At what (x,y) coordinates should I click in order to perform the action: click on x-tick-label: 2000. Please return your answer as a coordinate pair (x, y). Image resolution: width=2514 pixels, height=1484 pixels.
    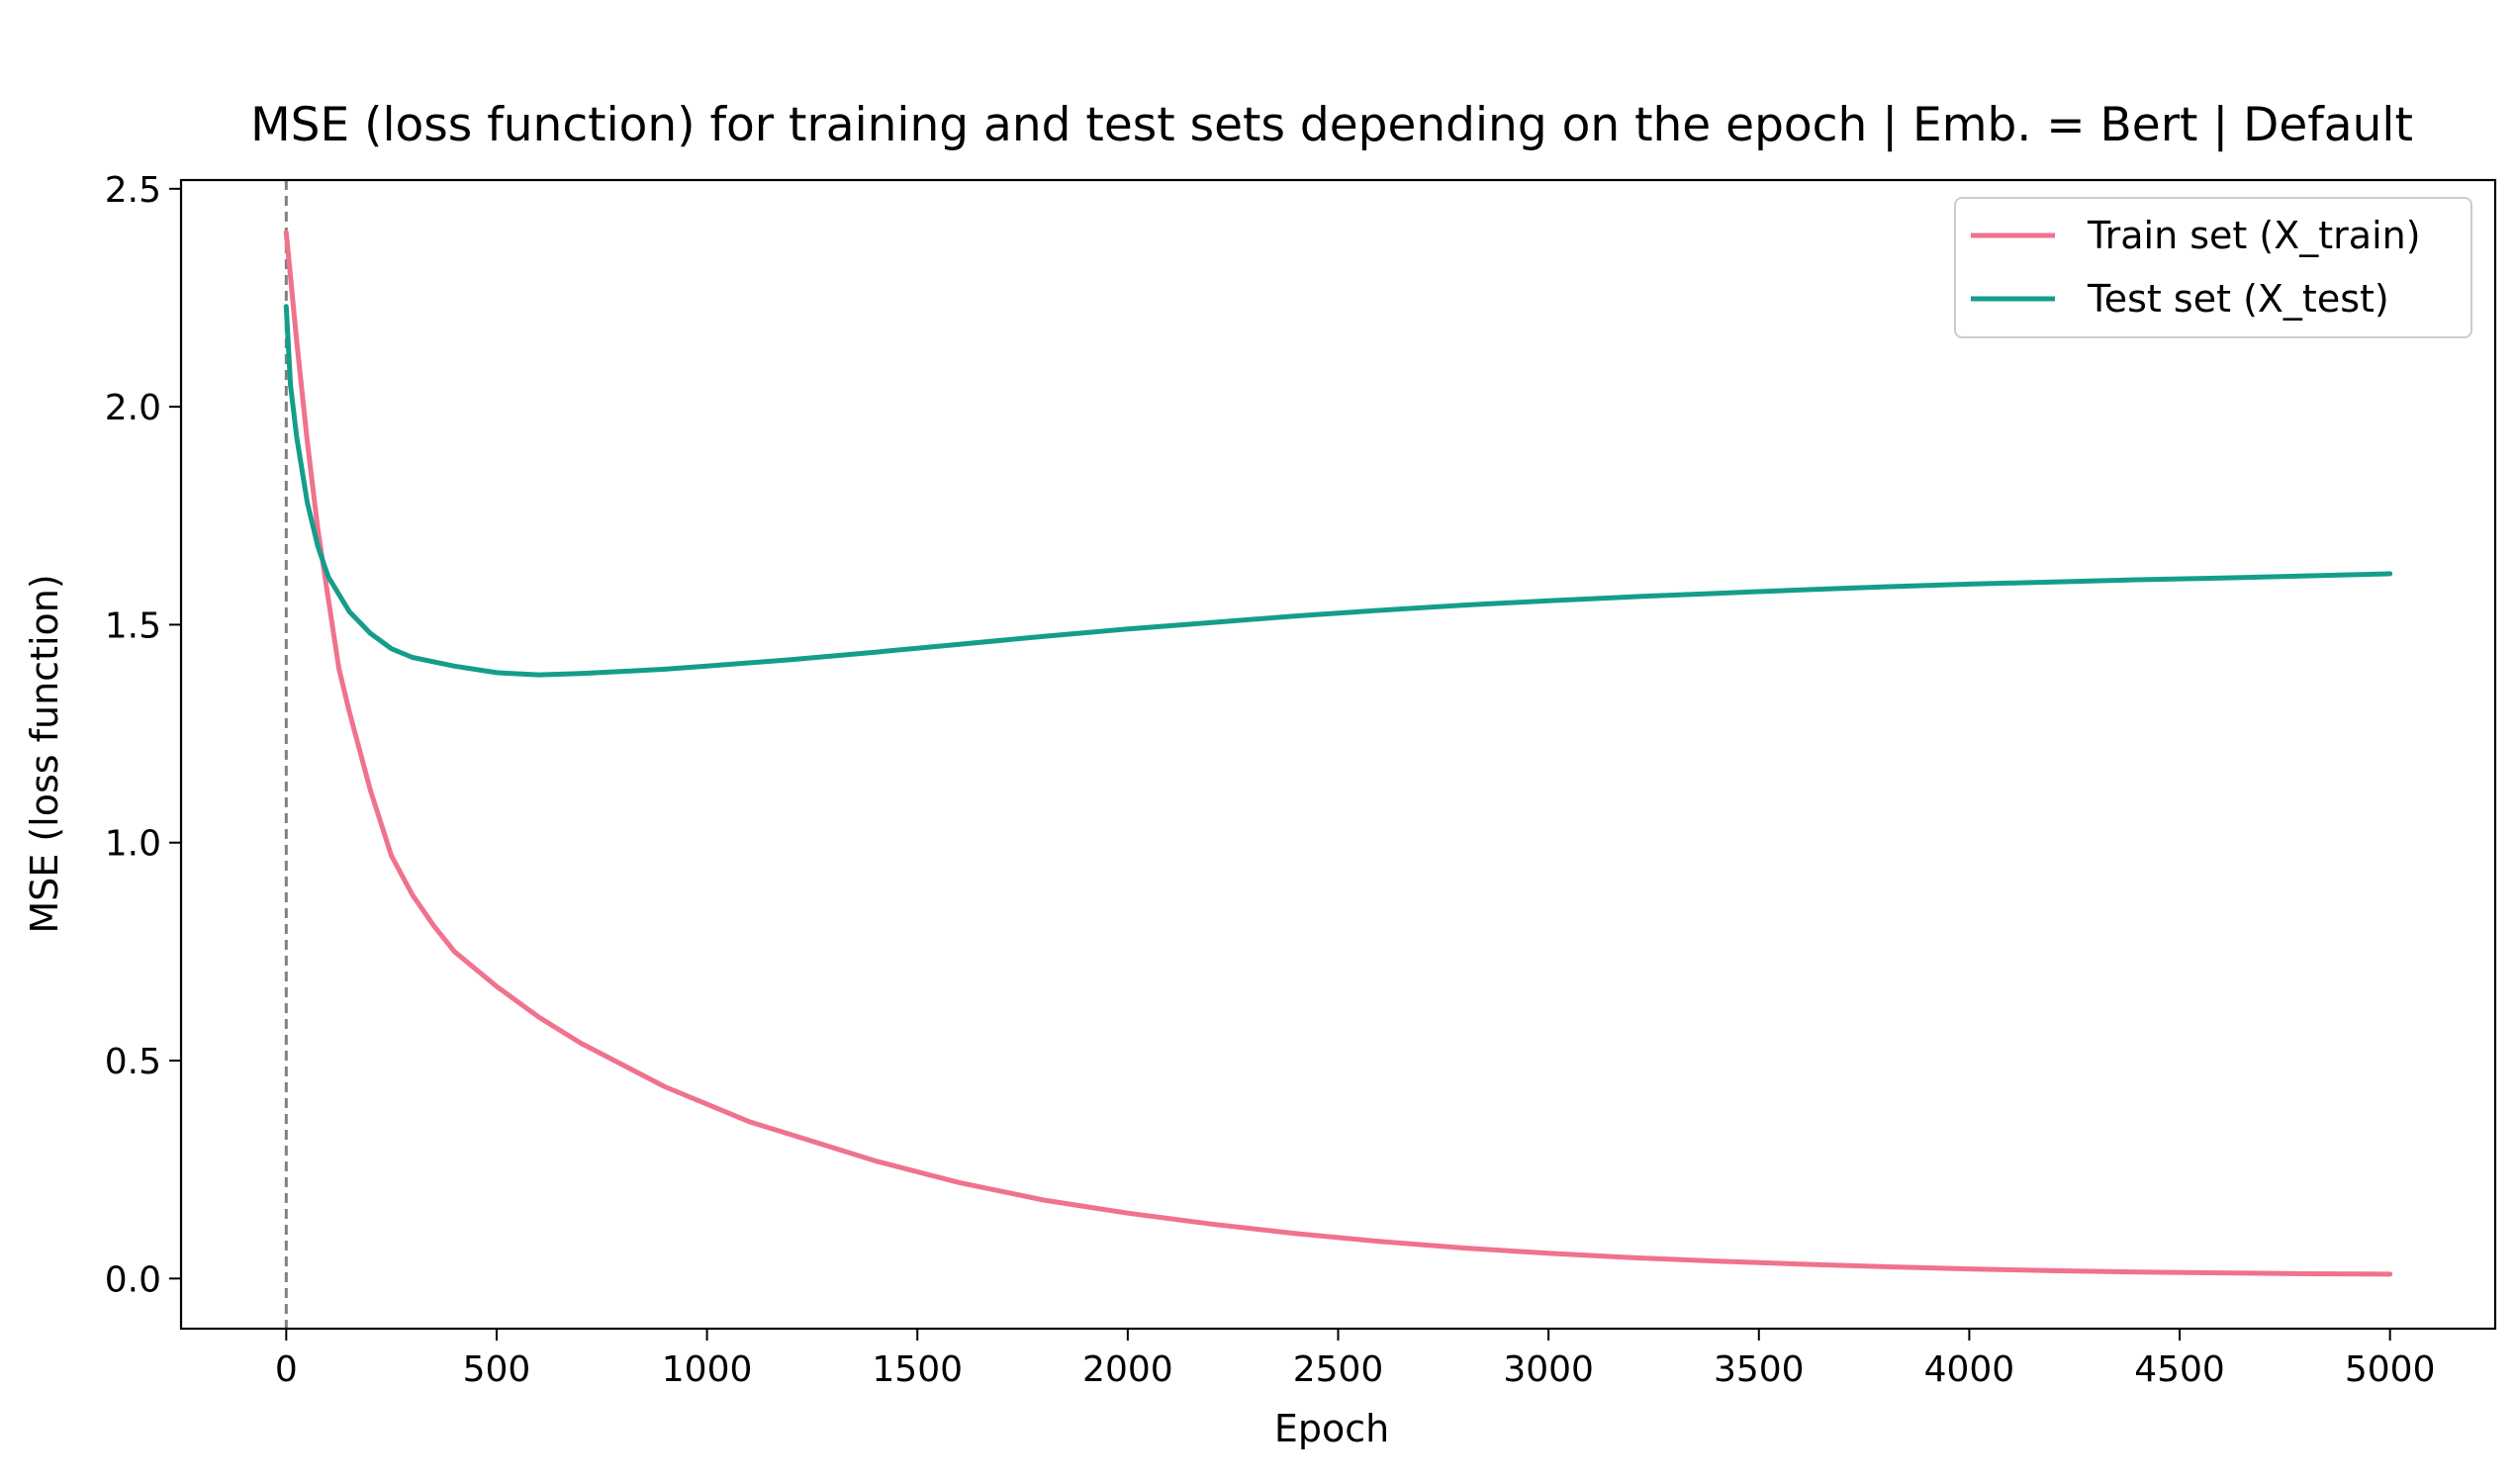
    Looking at the image, I should click on (1127, 1369).